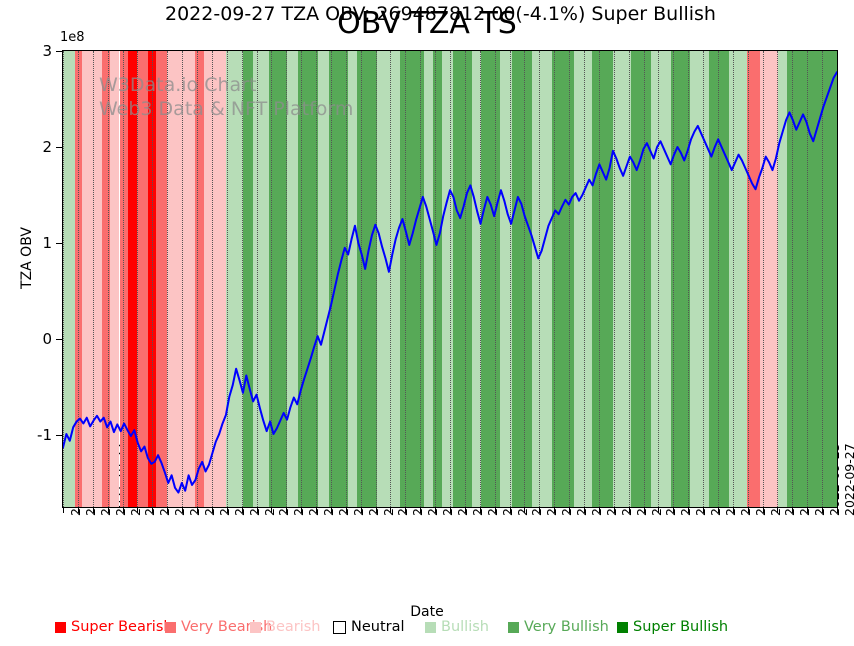  I want to click on legend-item-very-bullish: Very Bullish, so click(558, 627).